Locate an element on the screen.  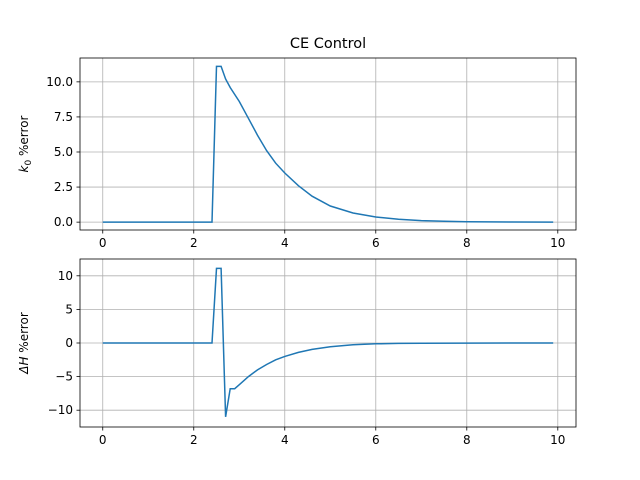
y-tick-label: 10.0 is located at coordinates (59, 82).